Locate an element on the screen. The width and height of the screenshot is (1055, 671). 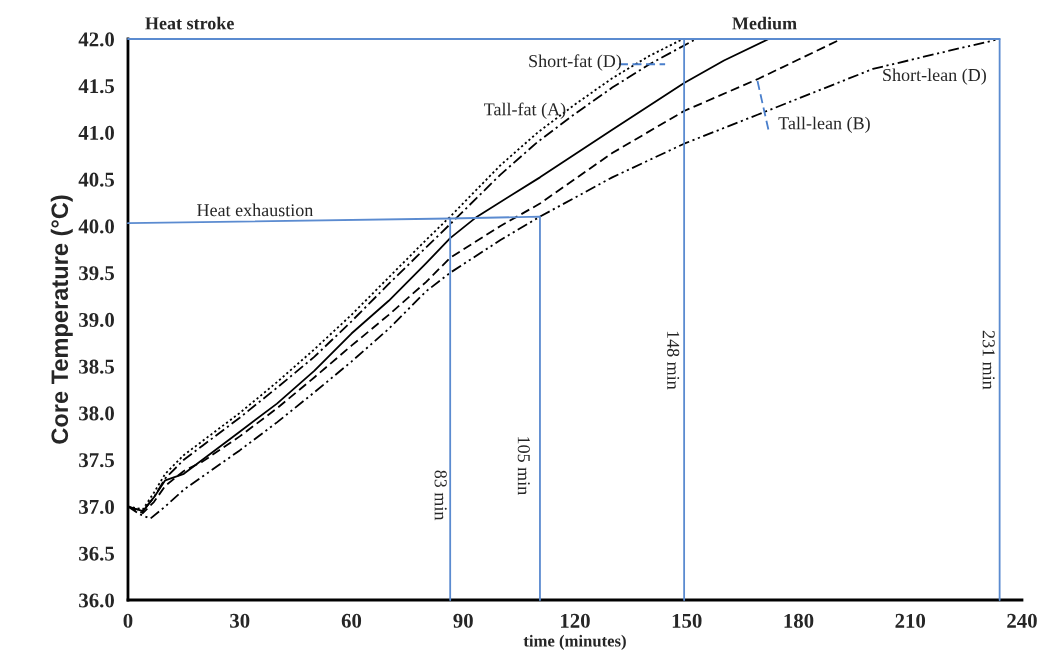
x-tick-label: 210 is located at coordinates (910, 620).